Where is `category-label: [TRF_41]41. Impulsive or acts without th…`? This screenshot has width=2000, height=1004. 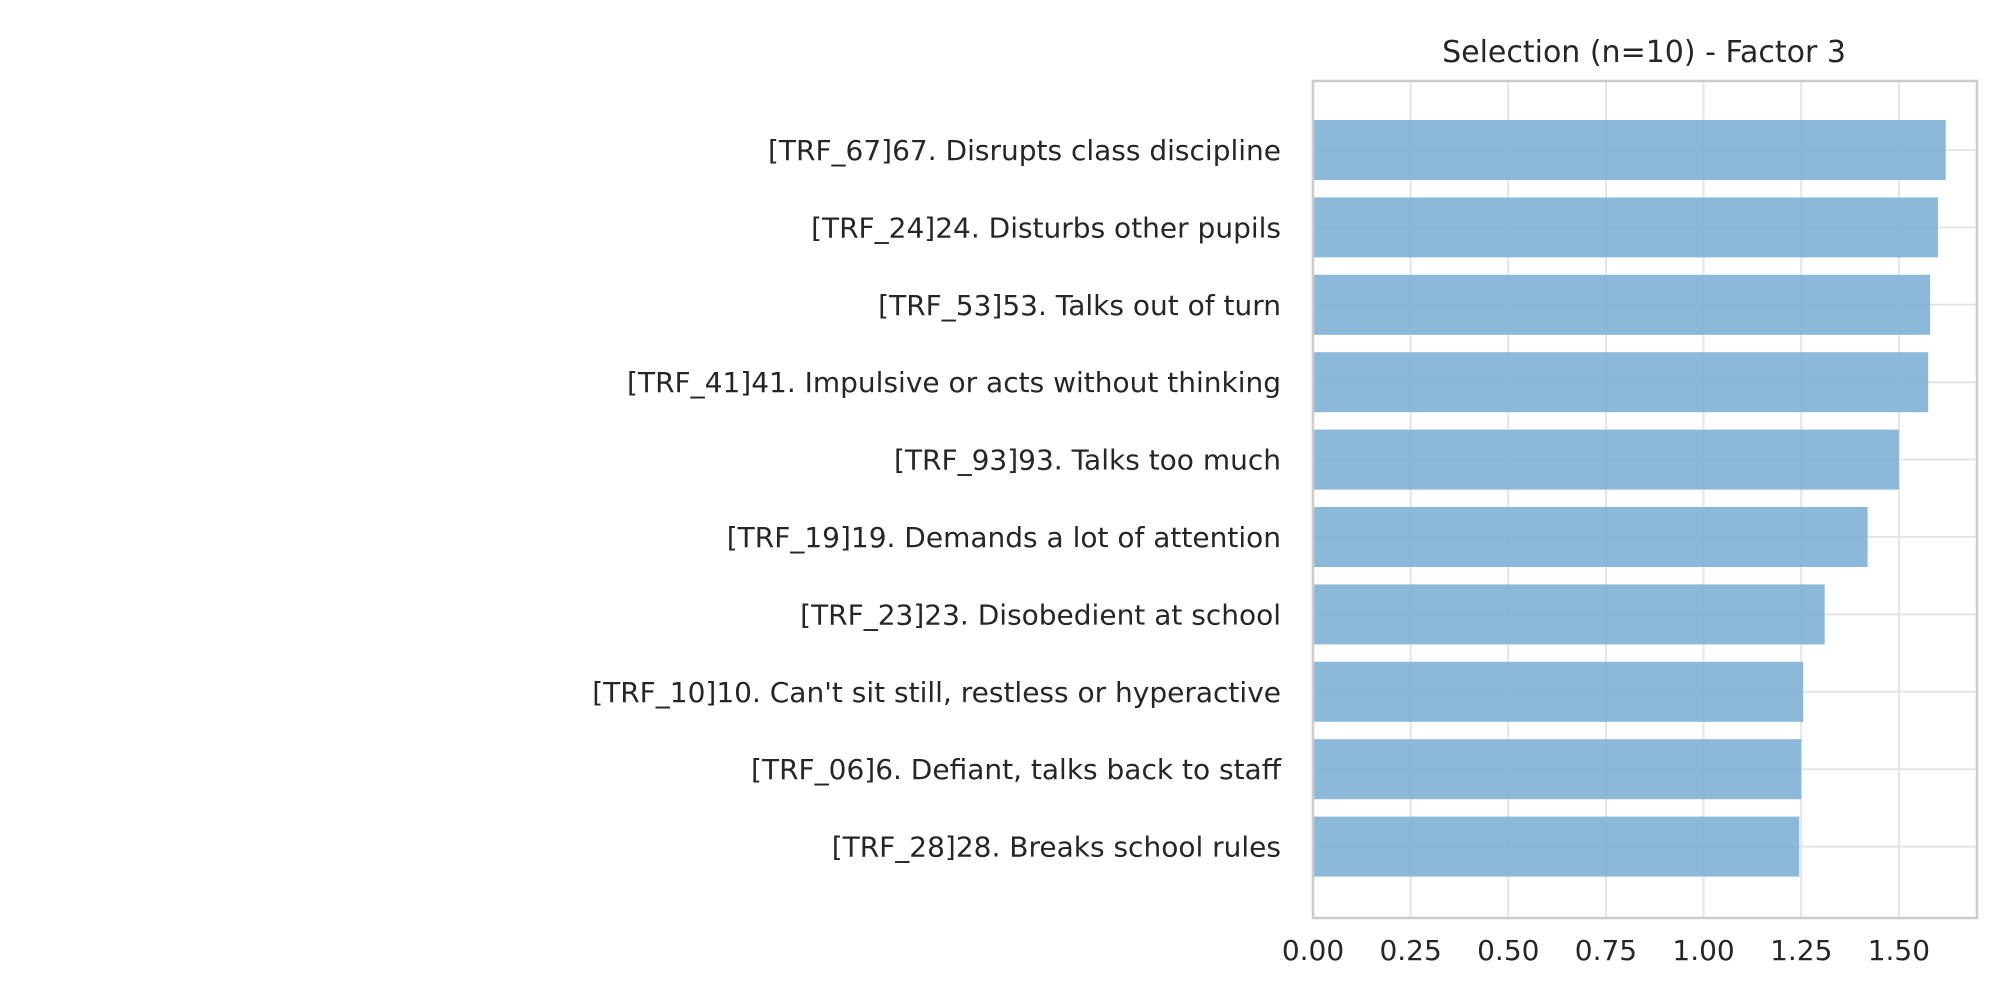
category-label: [TRF_41]41. Impulsive or acts without th… is located at coordinates (954, 382).